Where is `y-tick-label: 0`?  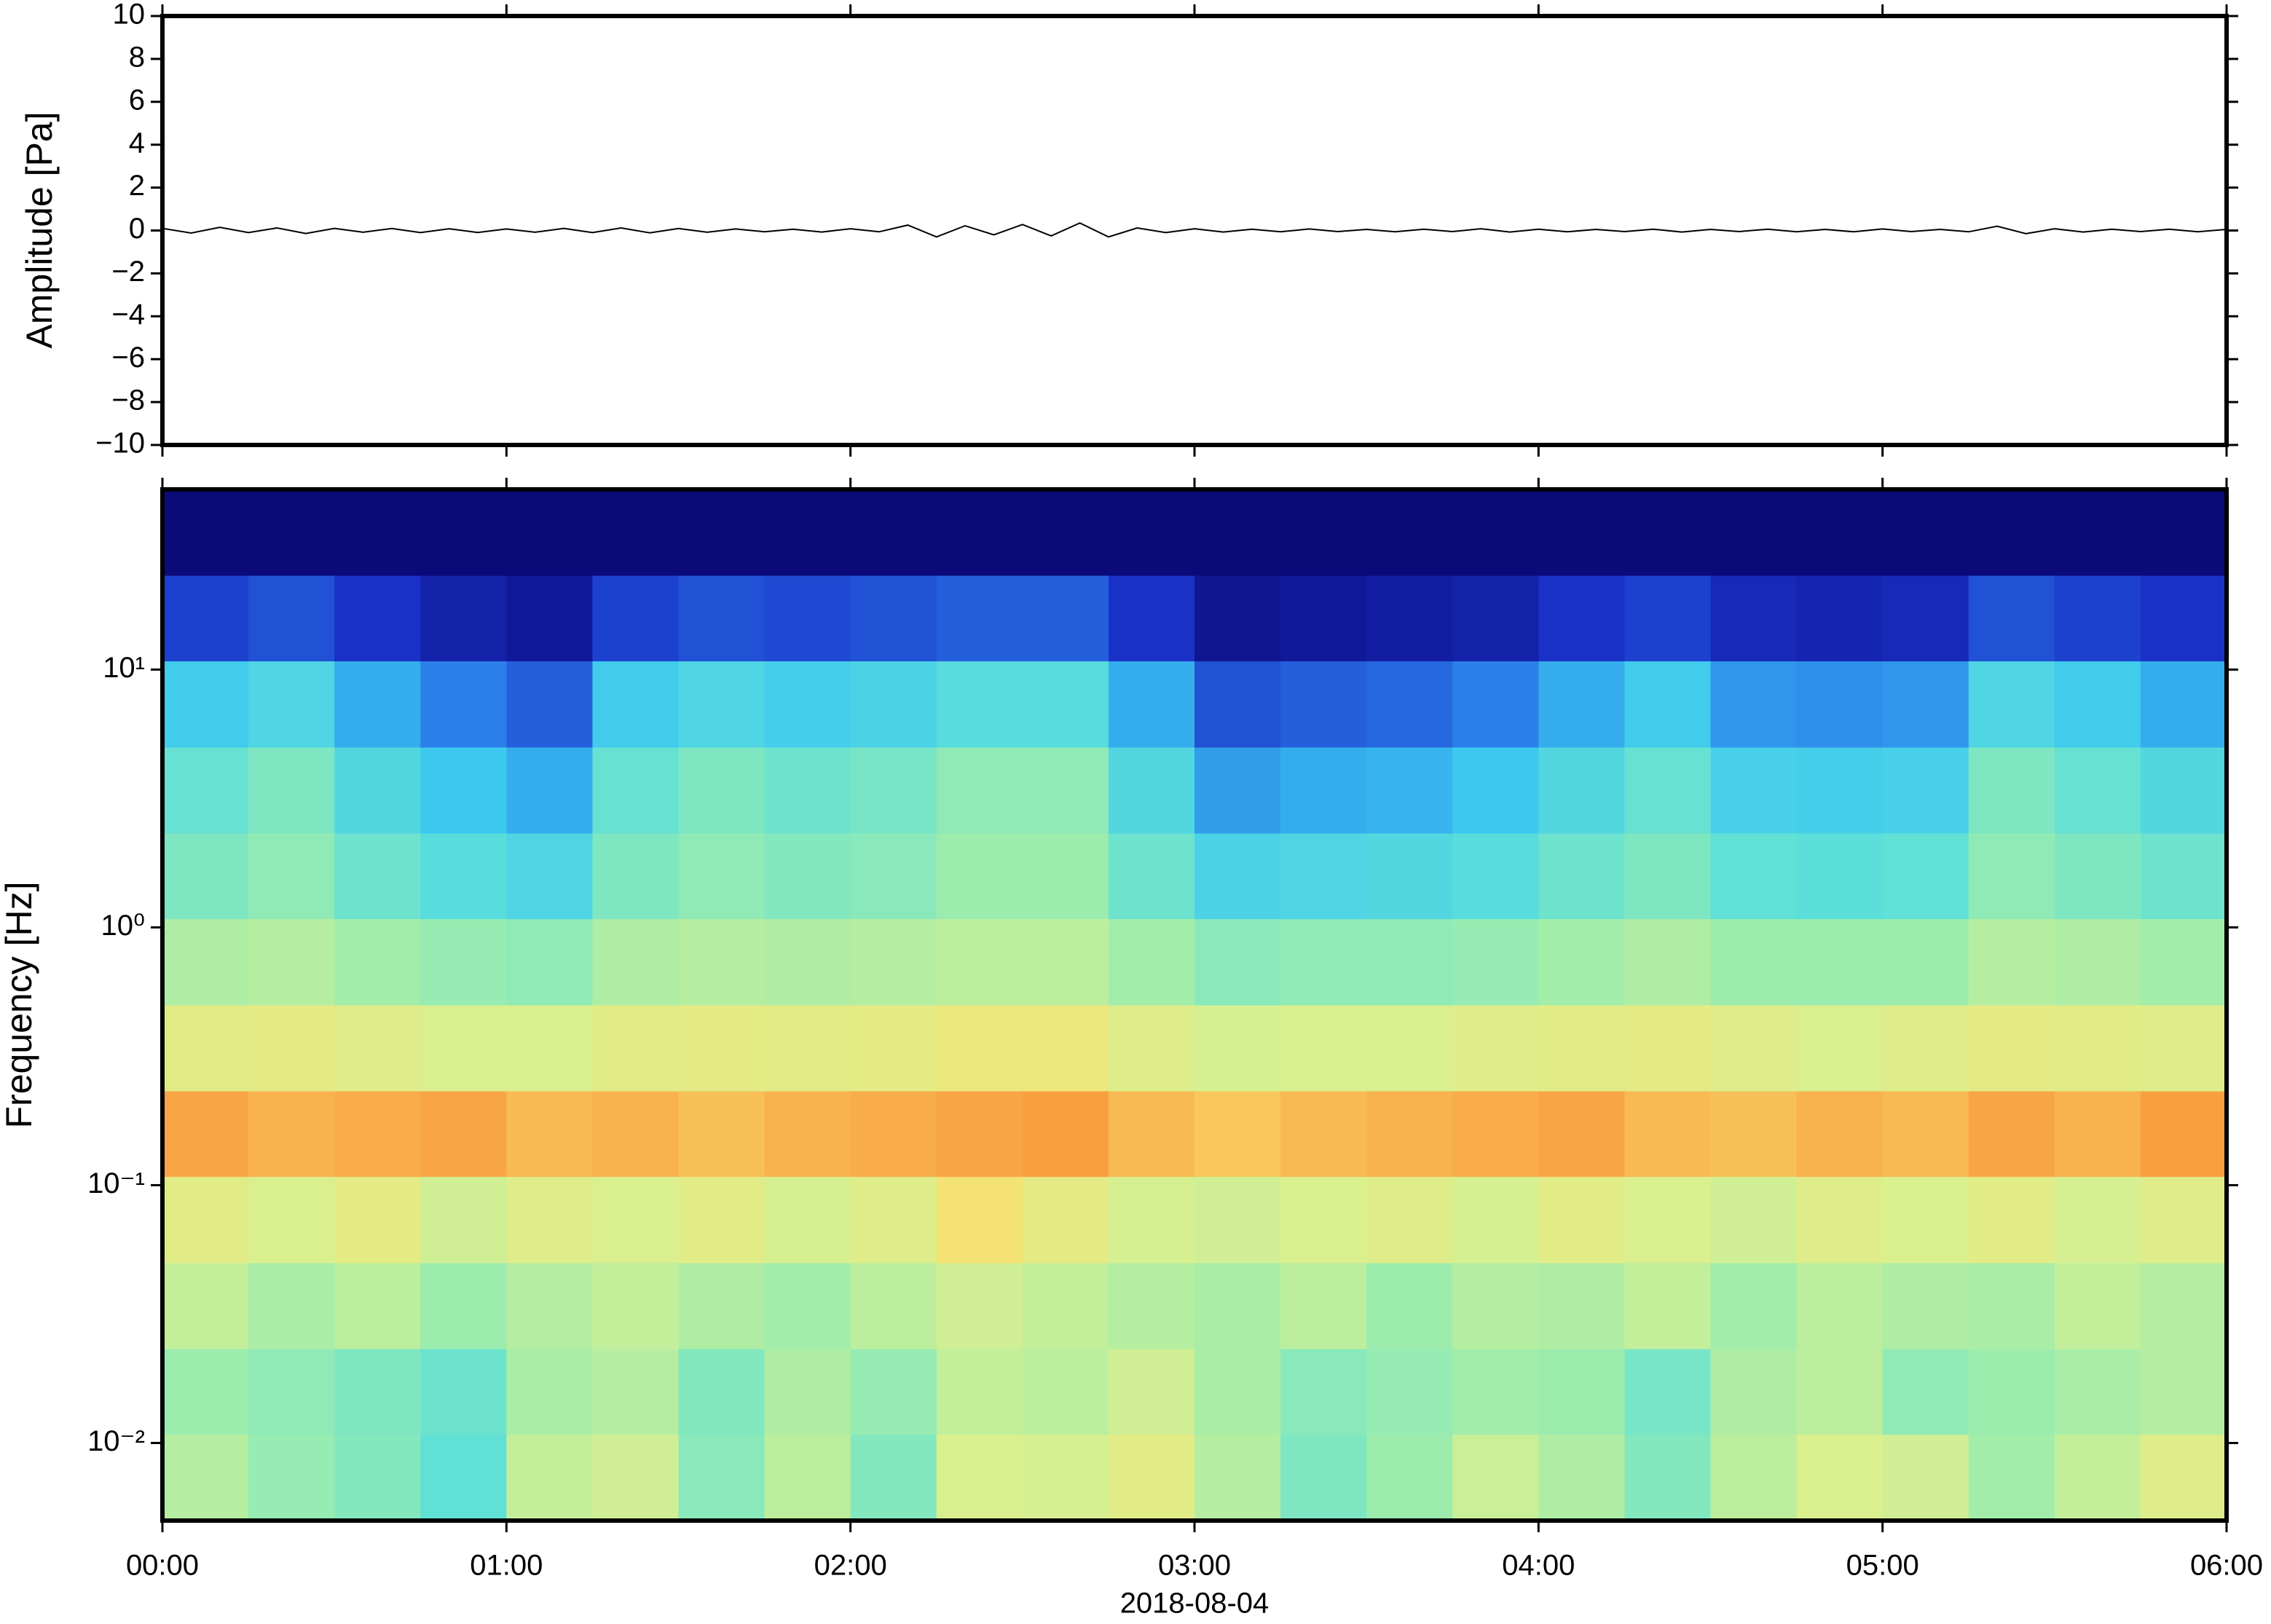 y-tick-label: 0 is located at coordinates (137, 229).